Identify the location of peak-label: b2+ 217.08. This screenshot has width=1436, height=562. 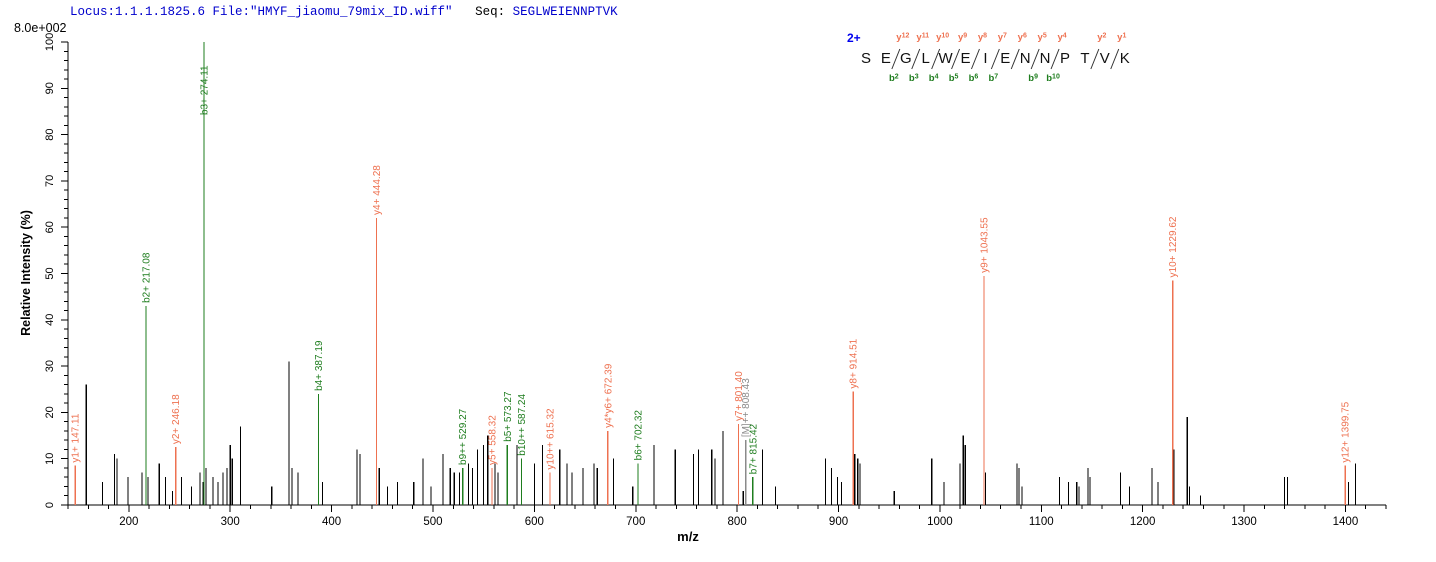
(147, 277).